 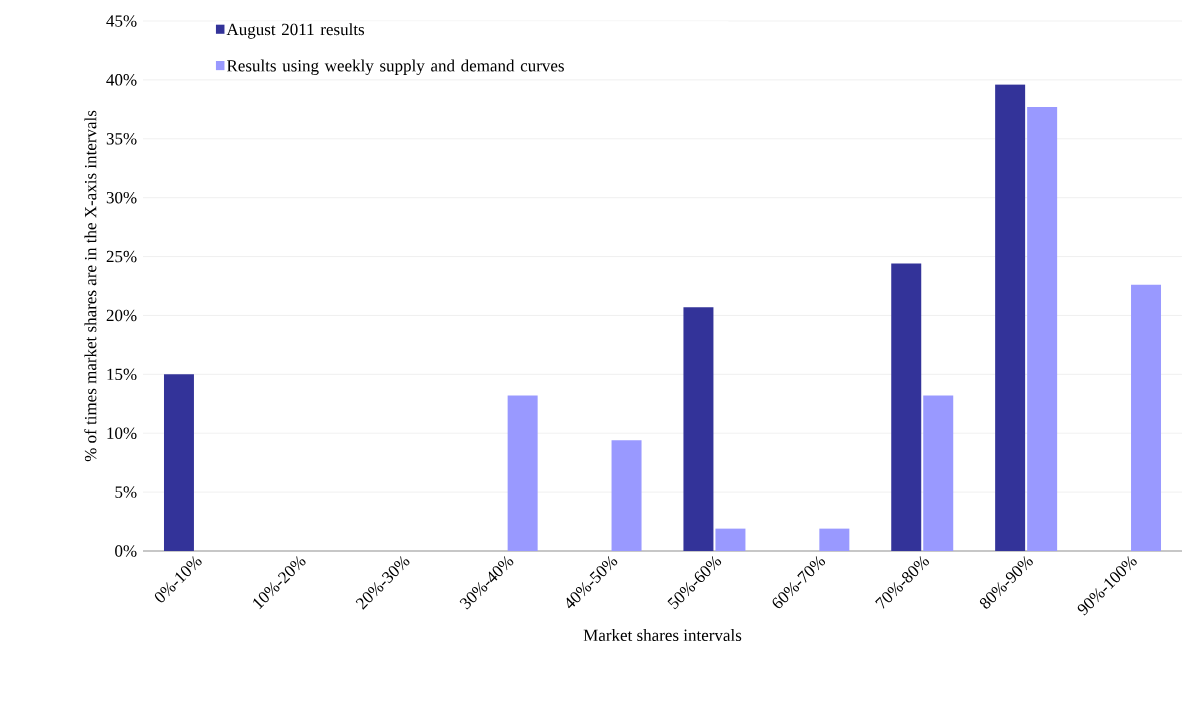 I want to click on y-tick-label: 35%, so click(x=121, y=139).